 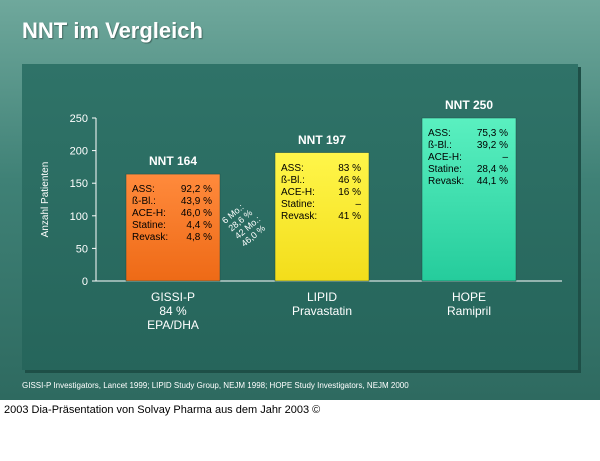 I want to click on detail-row: ACE-H: 16 %, so click(x=321, y=193).